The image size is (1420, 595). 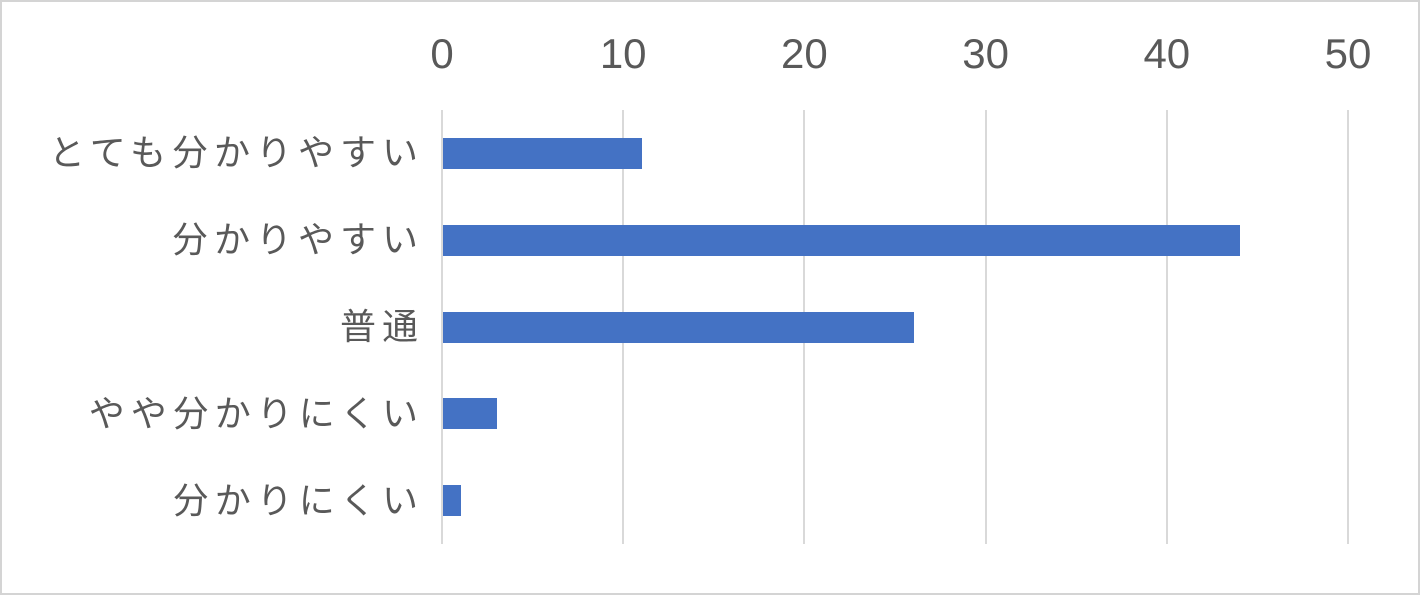 What do you see at coordinates (381, 326) in the screenshot?
I see `category-label: 普通` at bounding box center [381, 326].